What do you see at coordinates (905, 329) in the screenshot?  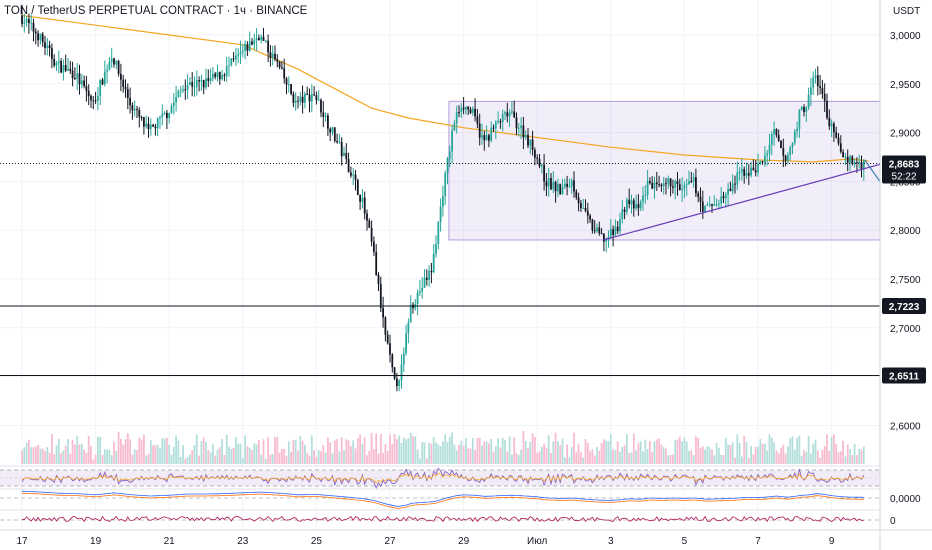 I see `price-tick-label: 2,7000` at bounding box center [905, 329].